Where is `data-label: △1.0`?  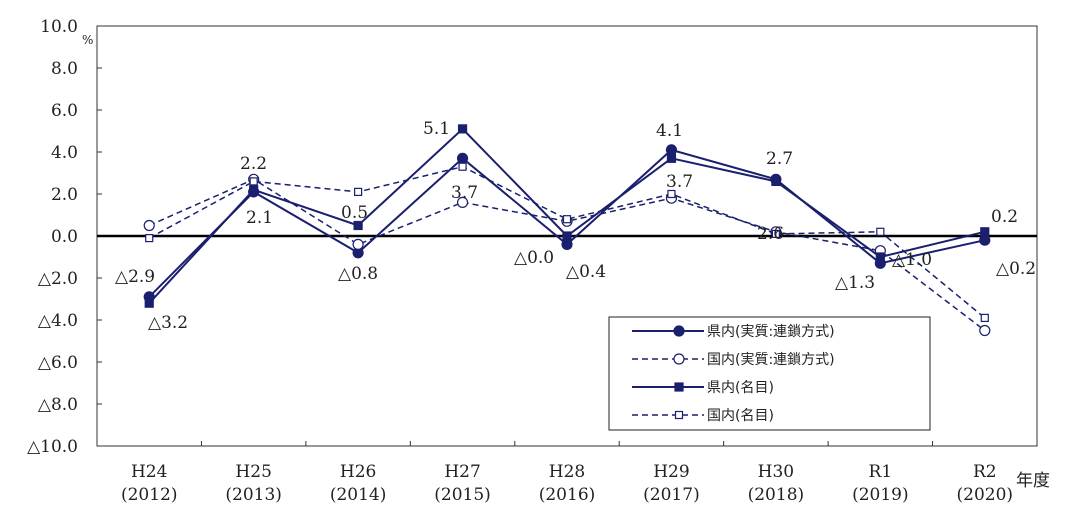 data-label: △1.0 is located at coordinates (912, 260).